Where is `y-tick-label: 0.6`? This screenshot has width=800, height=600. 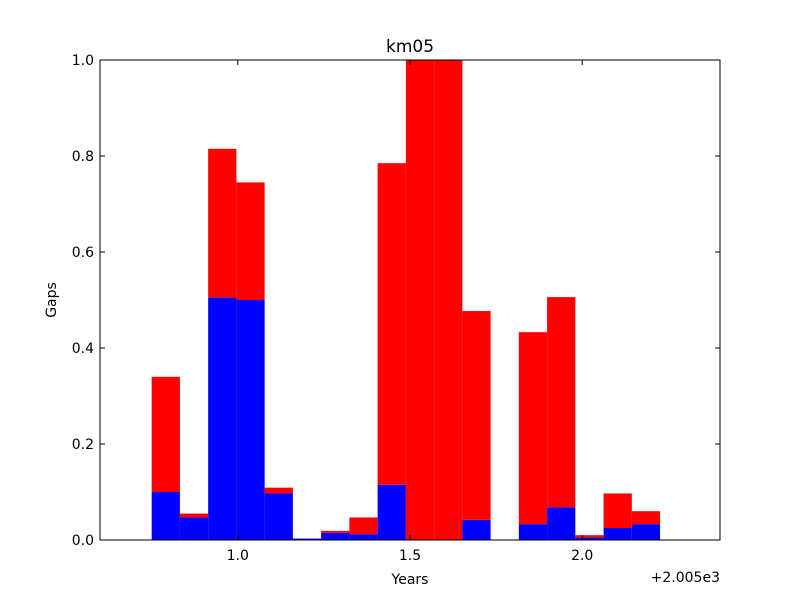
y-tick-label: 0.6 is located at coordinates (83, 253).